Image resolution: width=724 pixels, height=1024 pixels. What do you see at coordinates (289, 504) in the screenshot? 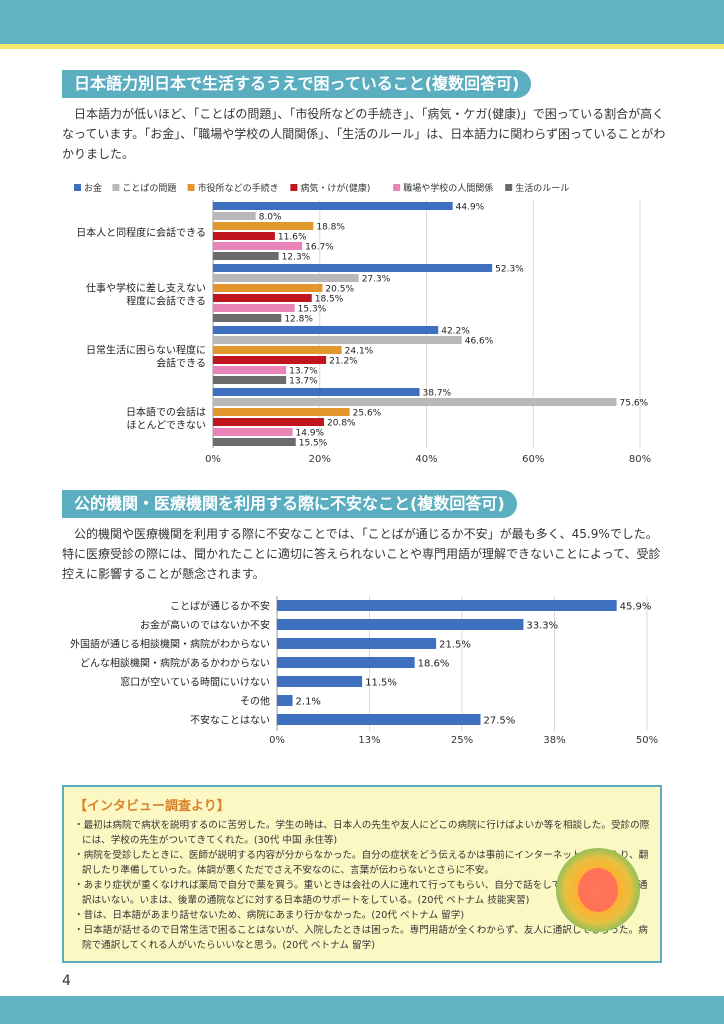
I see `section2-heading: 公的機関・医療機関を利用する際に不安なこと(複数回答可)` at bounding box center [289, 504].